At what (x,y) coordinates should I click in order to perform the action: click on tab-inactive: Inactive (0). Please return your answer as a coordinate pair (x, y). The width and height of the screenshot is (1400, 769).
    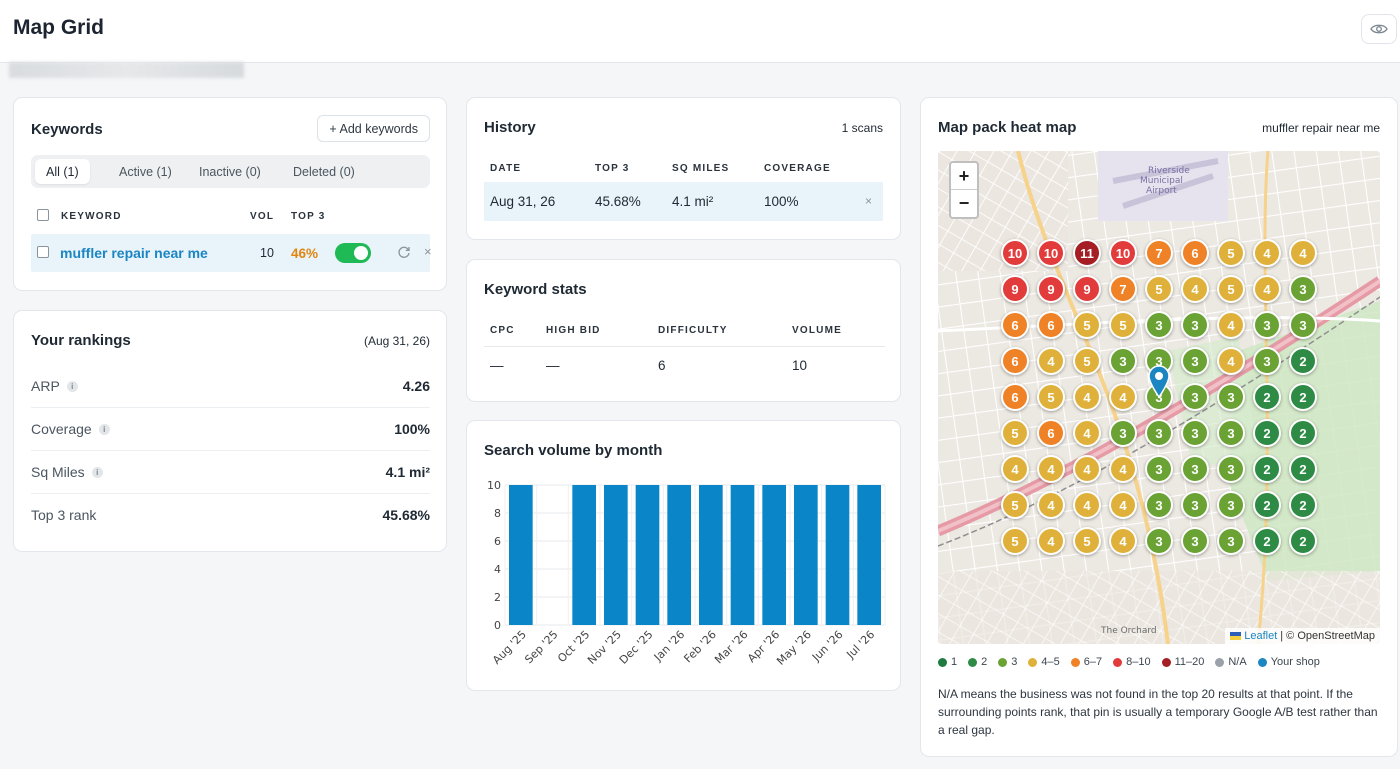
    Looking at the image, I should click on (230, 171).